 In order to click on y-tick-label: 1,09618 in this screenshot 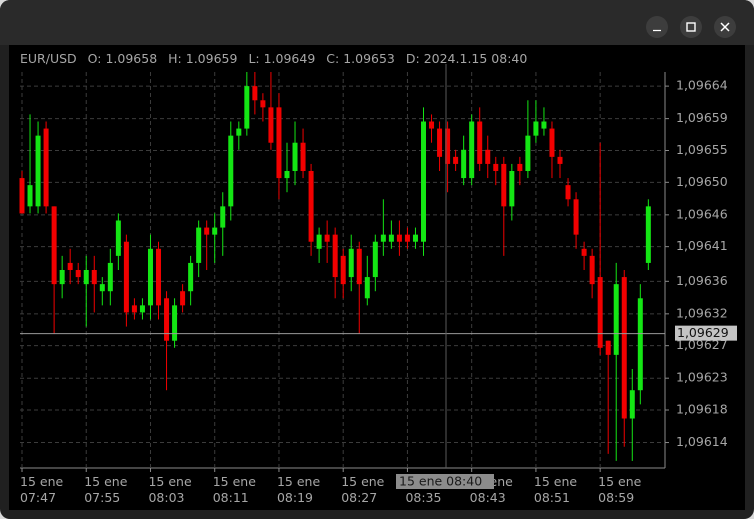, I will do `click(702, 409)`.